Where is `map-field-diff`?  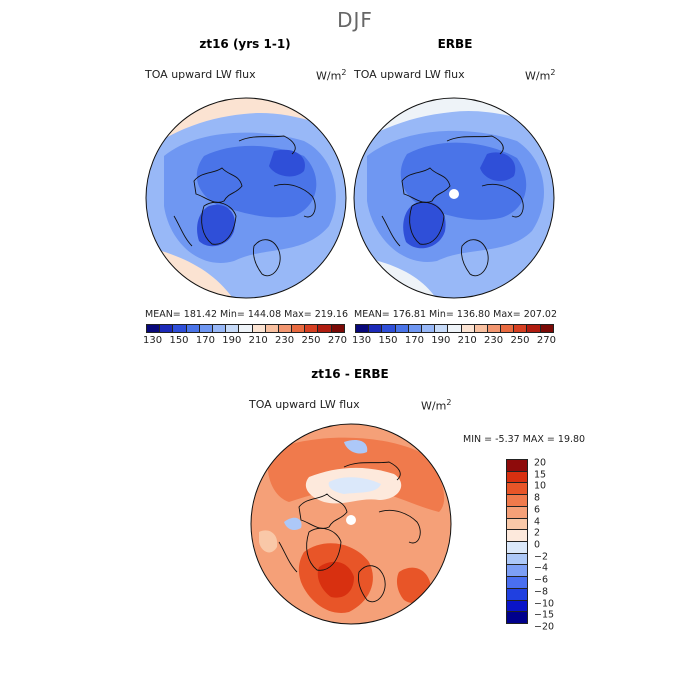
map-field-diff is located at coordinates (351, 524).